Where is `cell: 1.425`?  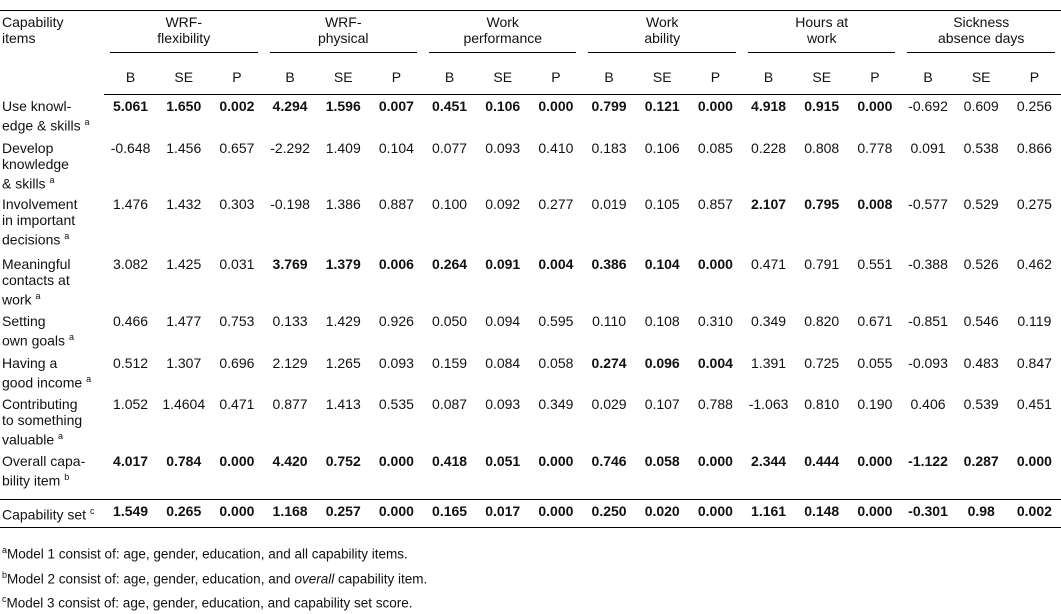
cell: 1.425 is located at coordinates (184, 263).